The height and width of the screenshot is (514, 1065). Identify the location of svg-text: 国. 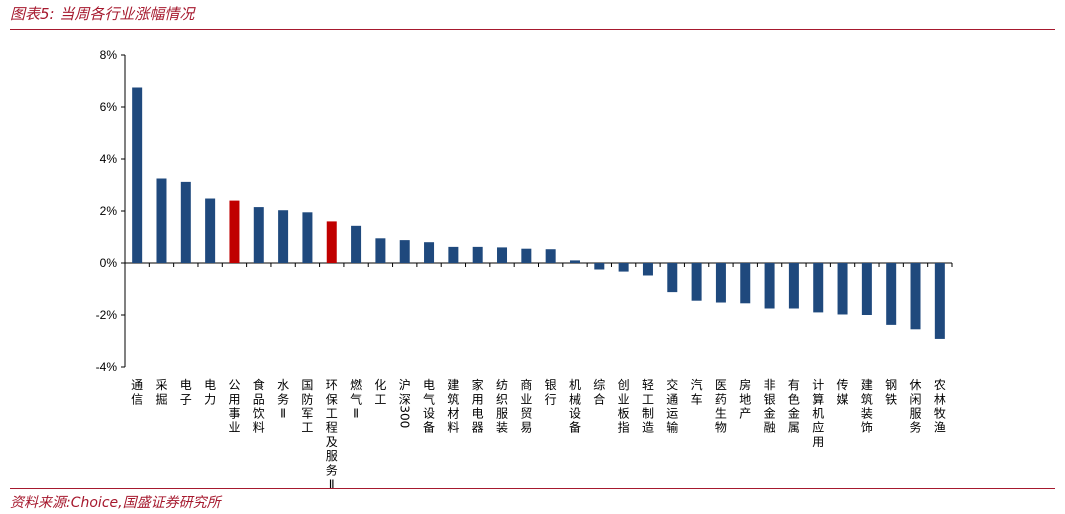
(307, 385).